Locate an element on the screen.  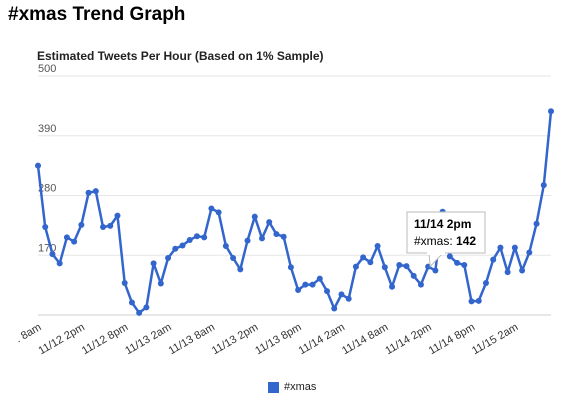
x-tick-label: 11/14 8pm is located at coordinates (452, 339).